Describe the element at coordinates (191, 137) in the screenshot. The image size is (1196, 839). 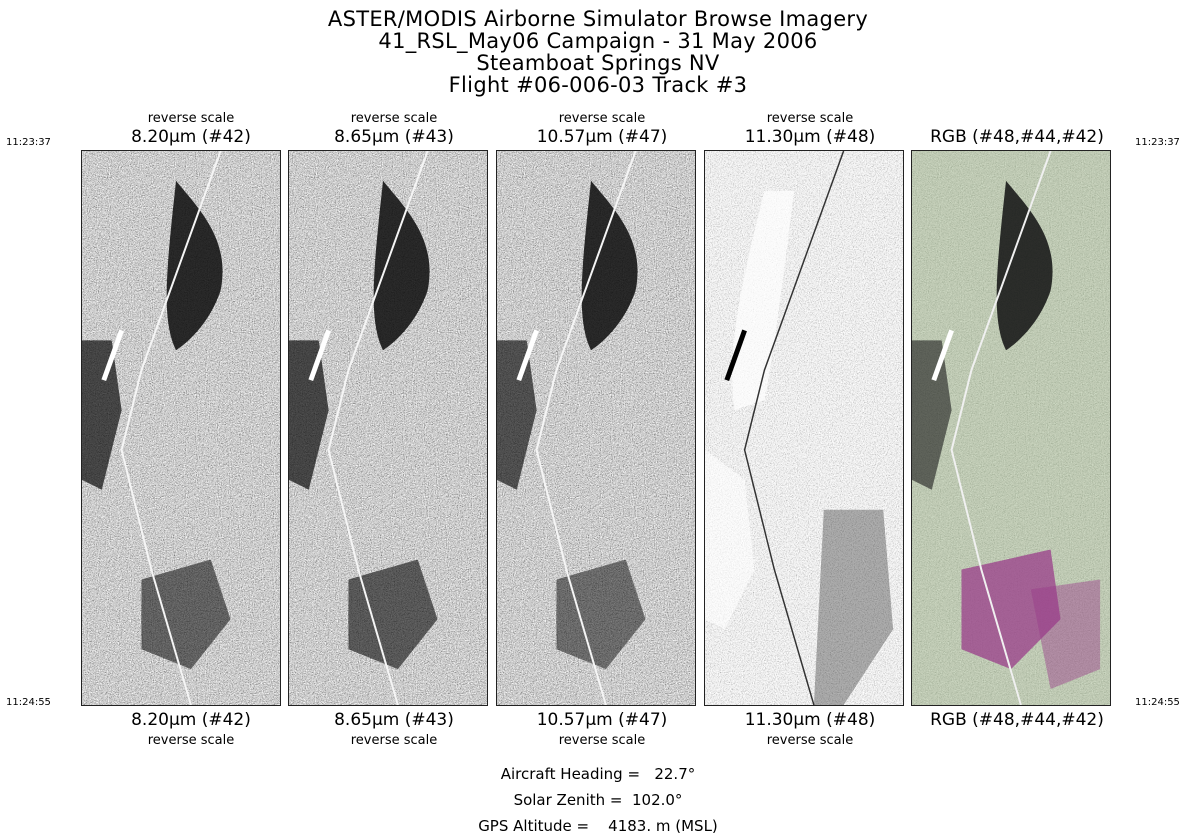
I see `panel-1-top-band: 8.20μm (#42)` at that location.